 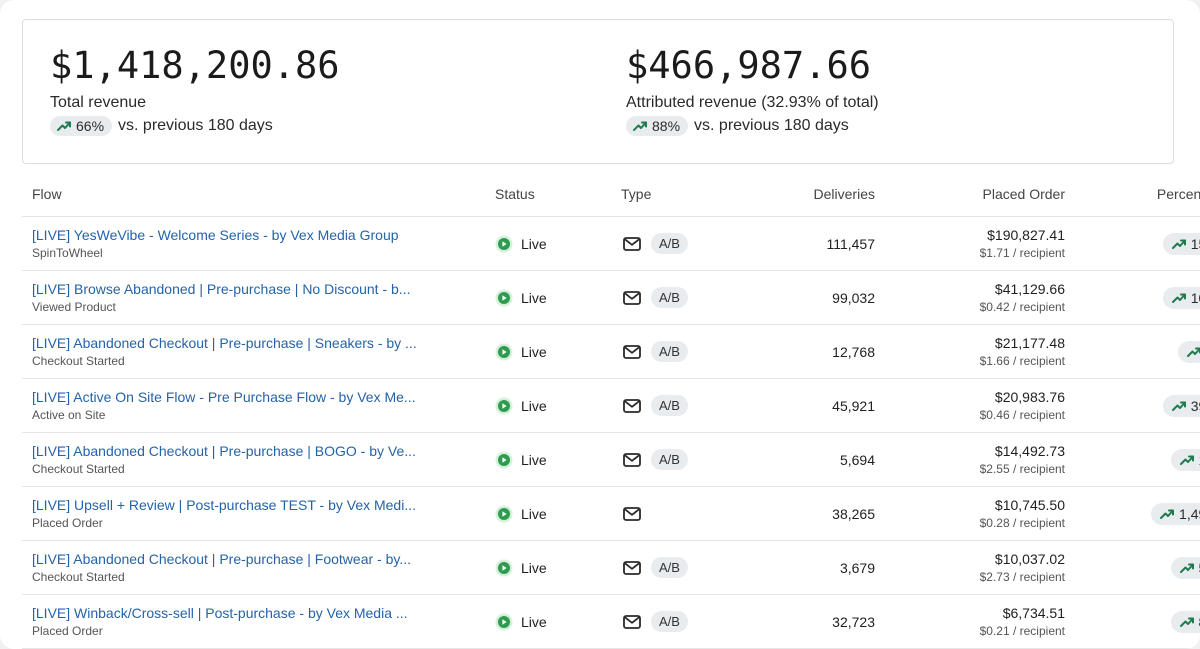 What do you see at coordinates (808, 297) in the screenshot?
I see `deliveries-cell: 99,032` at bounding box center [808, 297].